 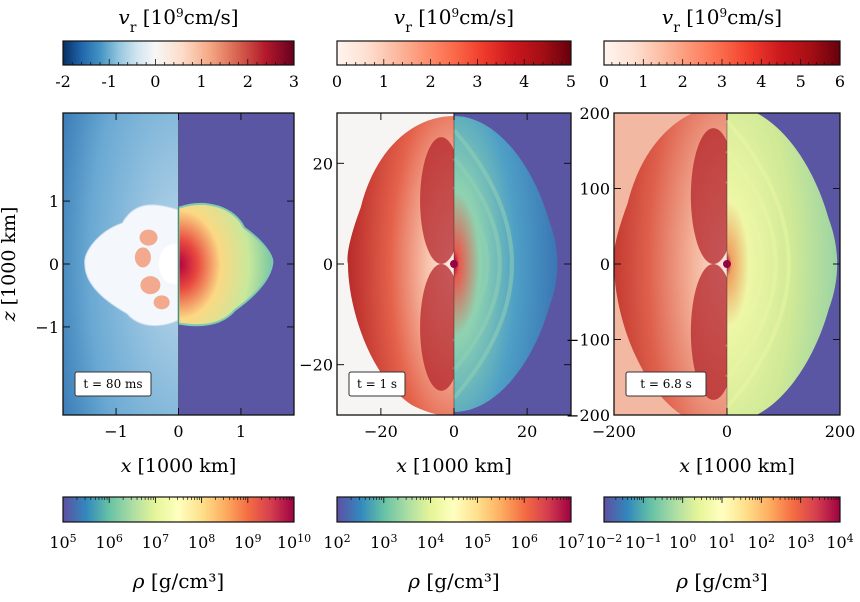 What do you see at coordinates (643, 542) in the screenshot?
I see `density-colorbar-tick-right: 10⁻¹` at bounding box center [643, 542].